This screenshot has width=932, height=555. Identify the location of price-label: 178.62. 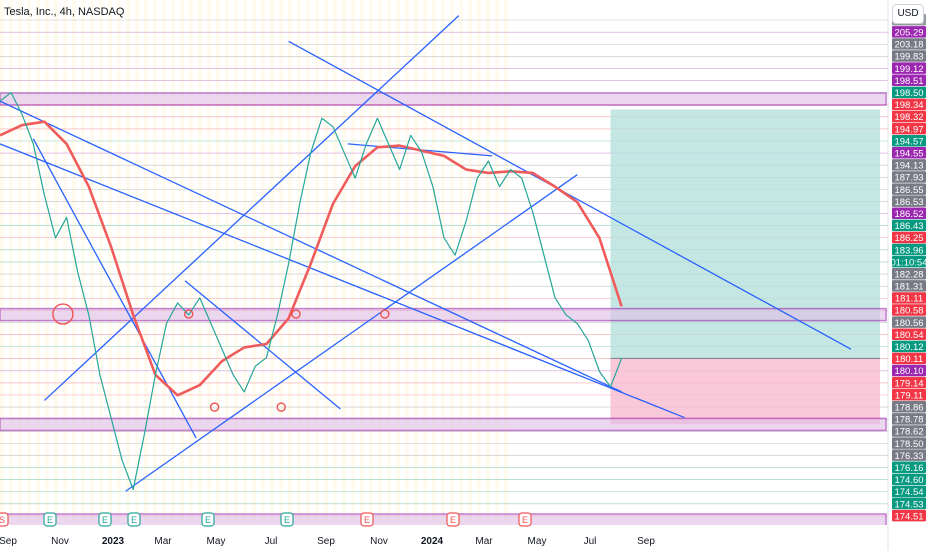
(908, 432).